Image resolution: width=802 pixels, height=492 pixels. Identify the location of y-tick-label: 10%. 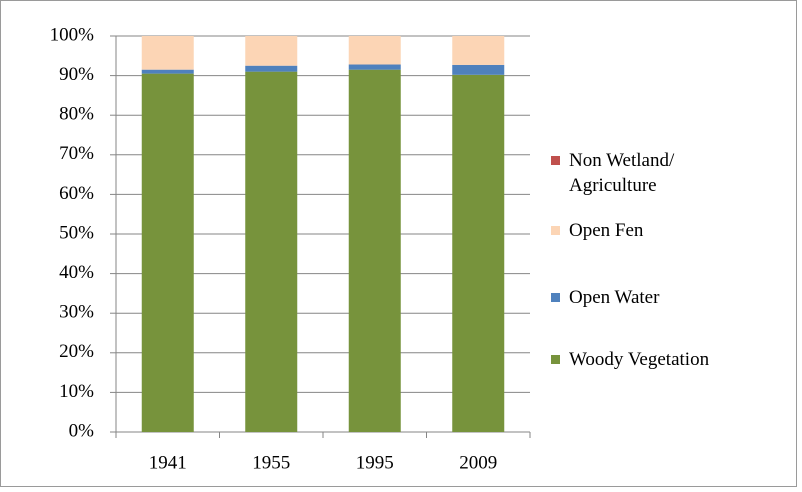
(76, 391).